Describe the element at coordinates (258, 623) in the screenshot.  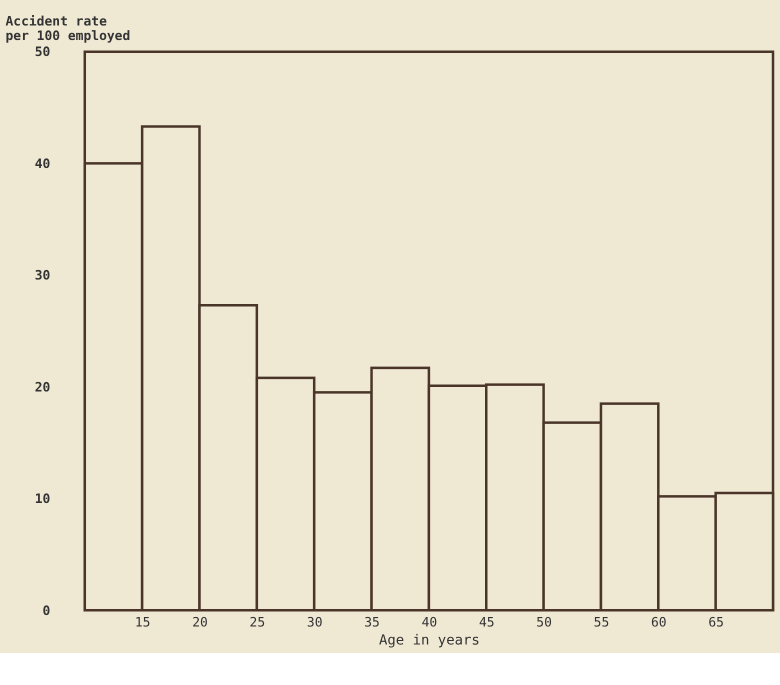
I see `x-tick-label: 25` at that location.